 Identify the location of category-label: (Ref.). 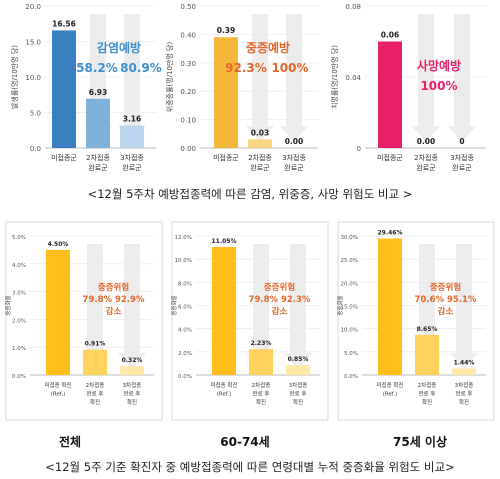
(224, 395).